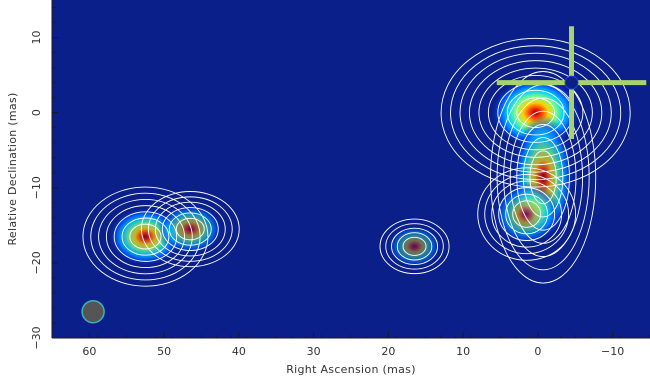 The width and height of the screenshot is (650, 382). Describe the element at coordinates (463, 351) in the screenshot. I see `x-tick-label: 10` at that location.